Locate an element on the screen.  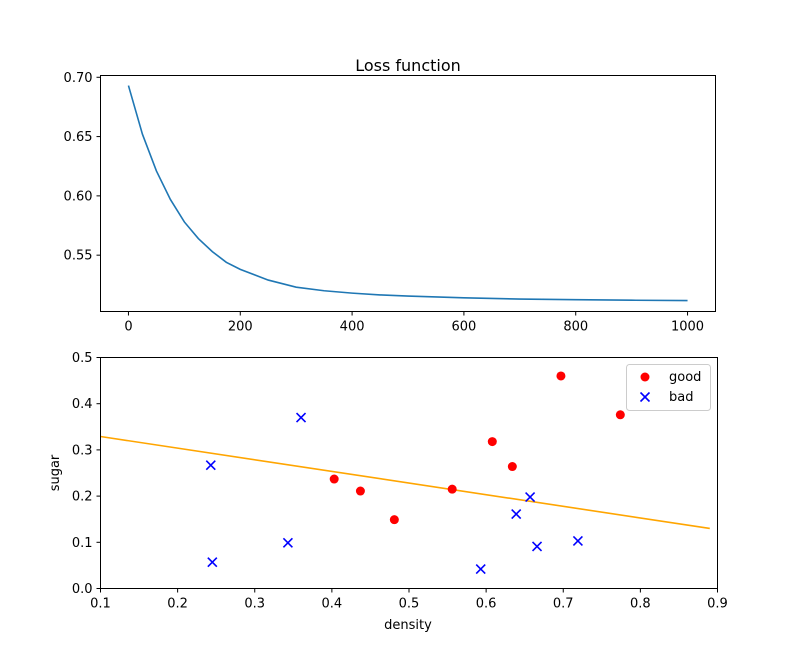
legend-bad-label: bad is located at coordinates (681, 397).